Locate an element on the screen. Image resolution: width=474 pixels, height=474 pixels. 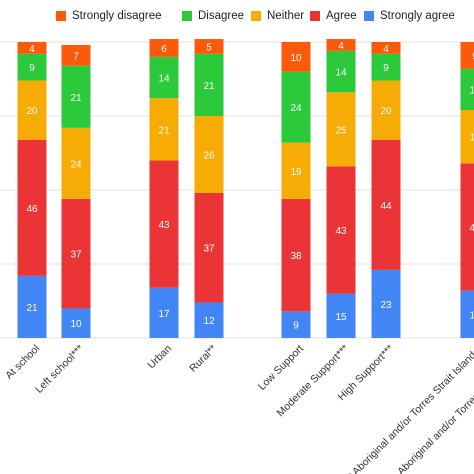
legend-item-strongly-agree: Strongly agree is located at coordinates (409, 16).